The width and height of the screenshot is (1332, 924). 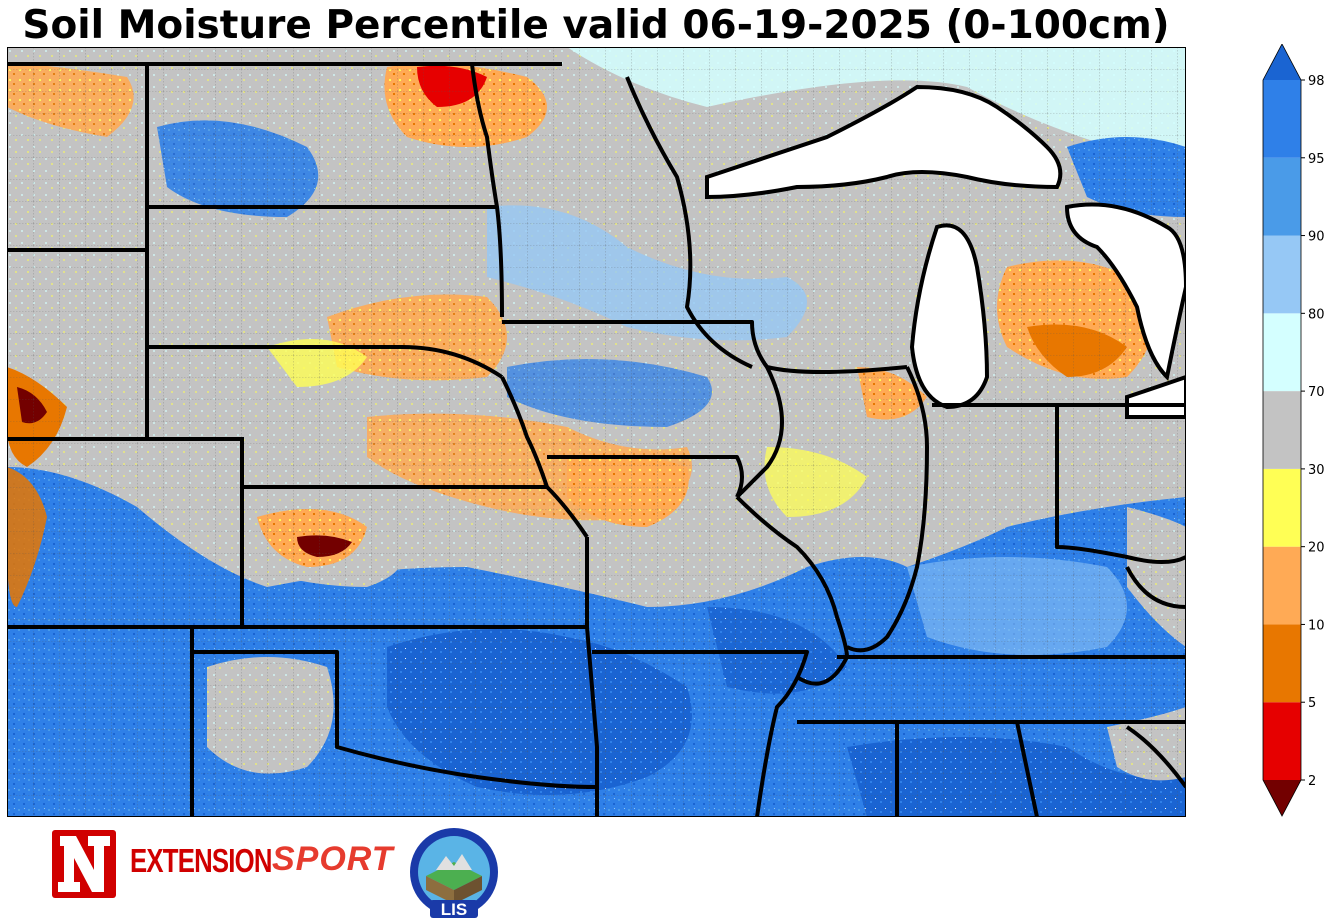 What do you see at coordinates (1316, 625) in the screenshot?
I see `colorbar-tick-label: 10` at bounding box center [1316, 625].